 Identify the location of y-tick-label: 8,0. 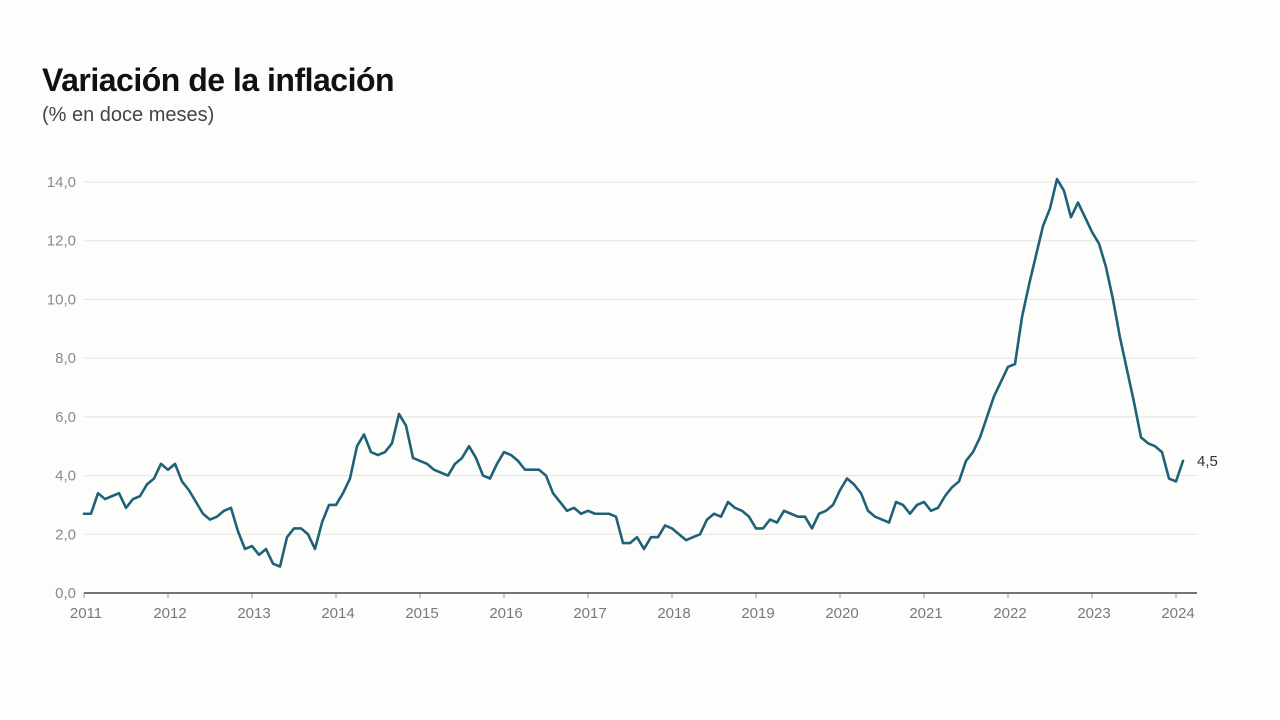
(65, 358).